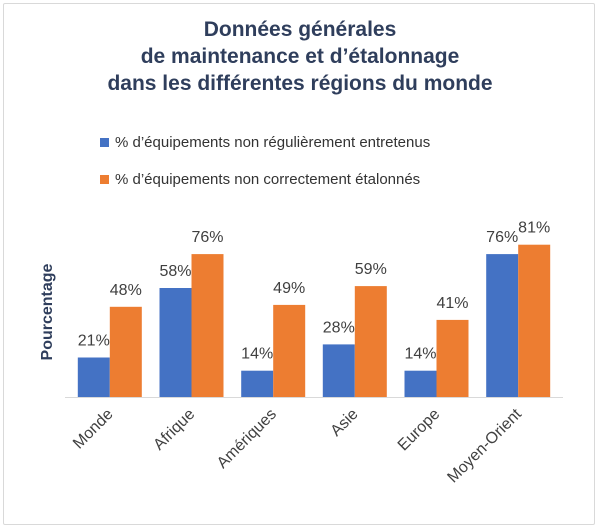 The height and width of the screenshot is (530, 600). Describe the element at coordinates (93, 429) in the screenshot. I see `category-label-monde: Monde` at that location.